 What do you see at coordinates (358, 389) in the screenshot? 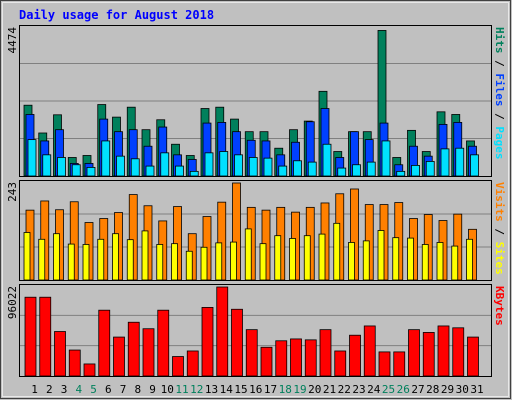
I see `x-day-label: 23` at bounding box center [358, 389].